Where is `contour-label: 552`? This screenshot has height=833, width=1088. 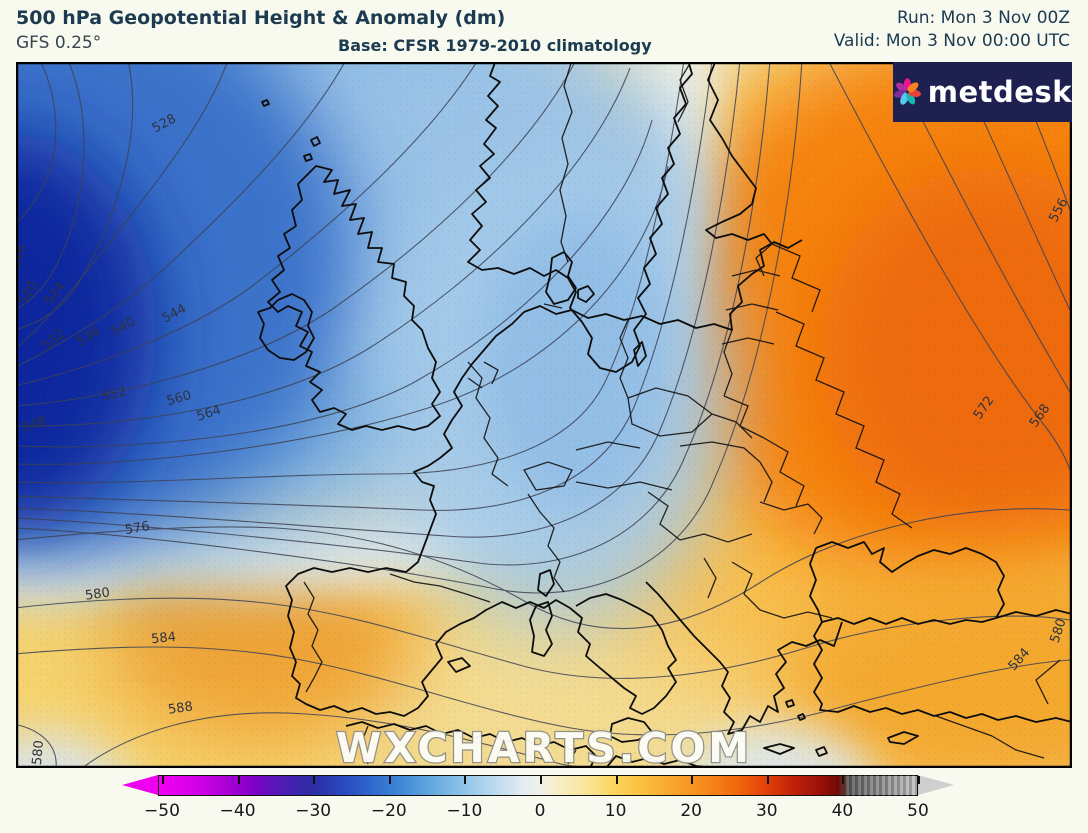 contour-label: 552 is located at coordinates (114, 394).